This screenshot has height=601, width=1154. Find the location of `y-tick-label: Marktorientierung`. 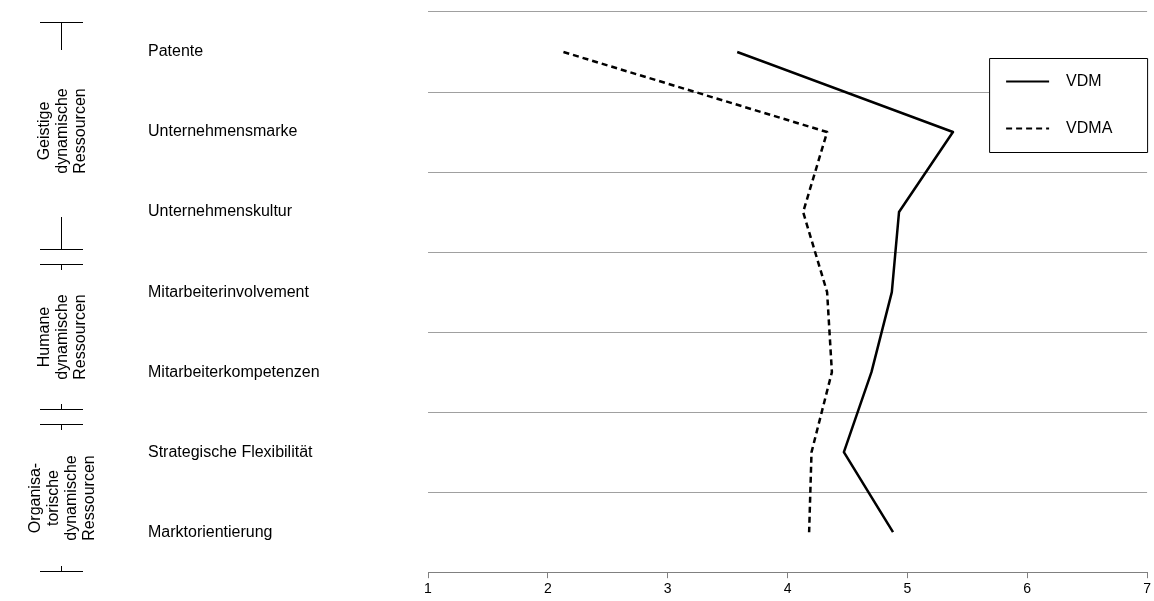

y-tick-label: Marktorientierung is located at coordinates (210, 531).